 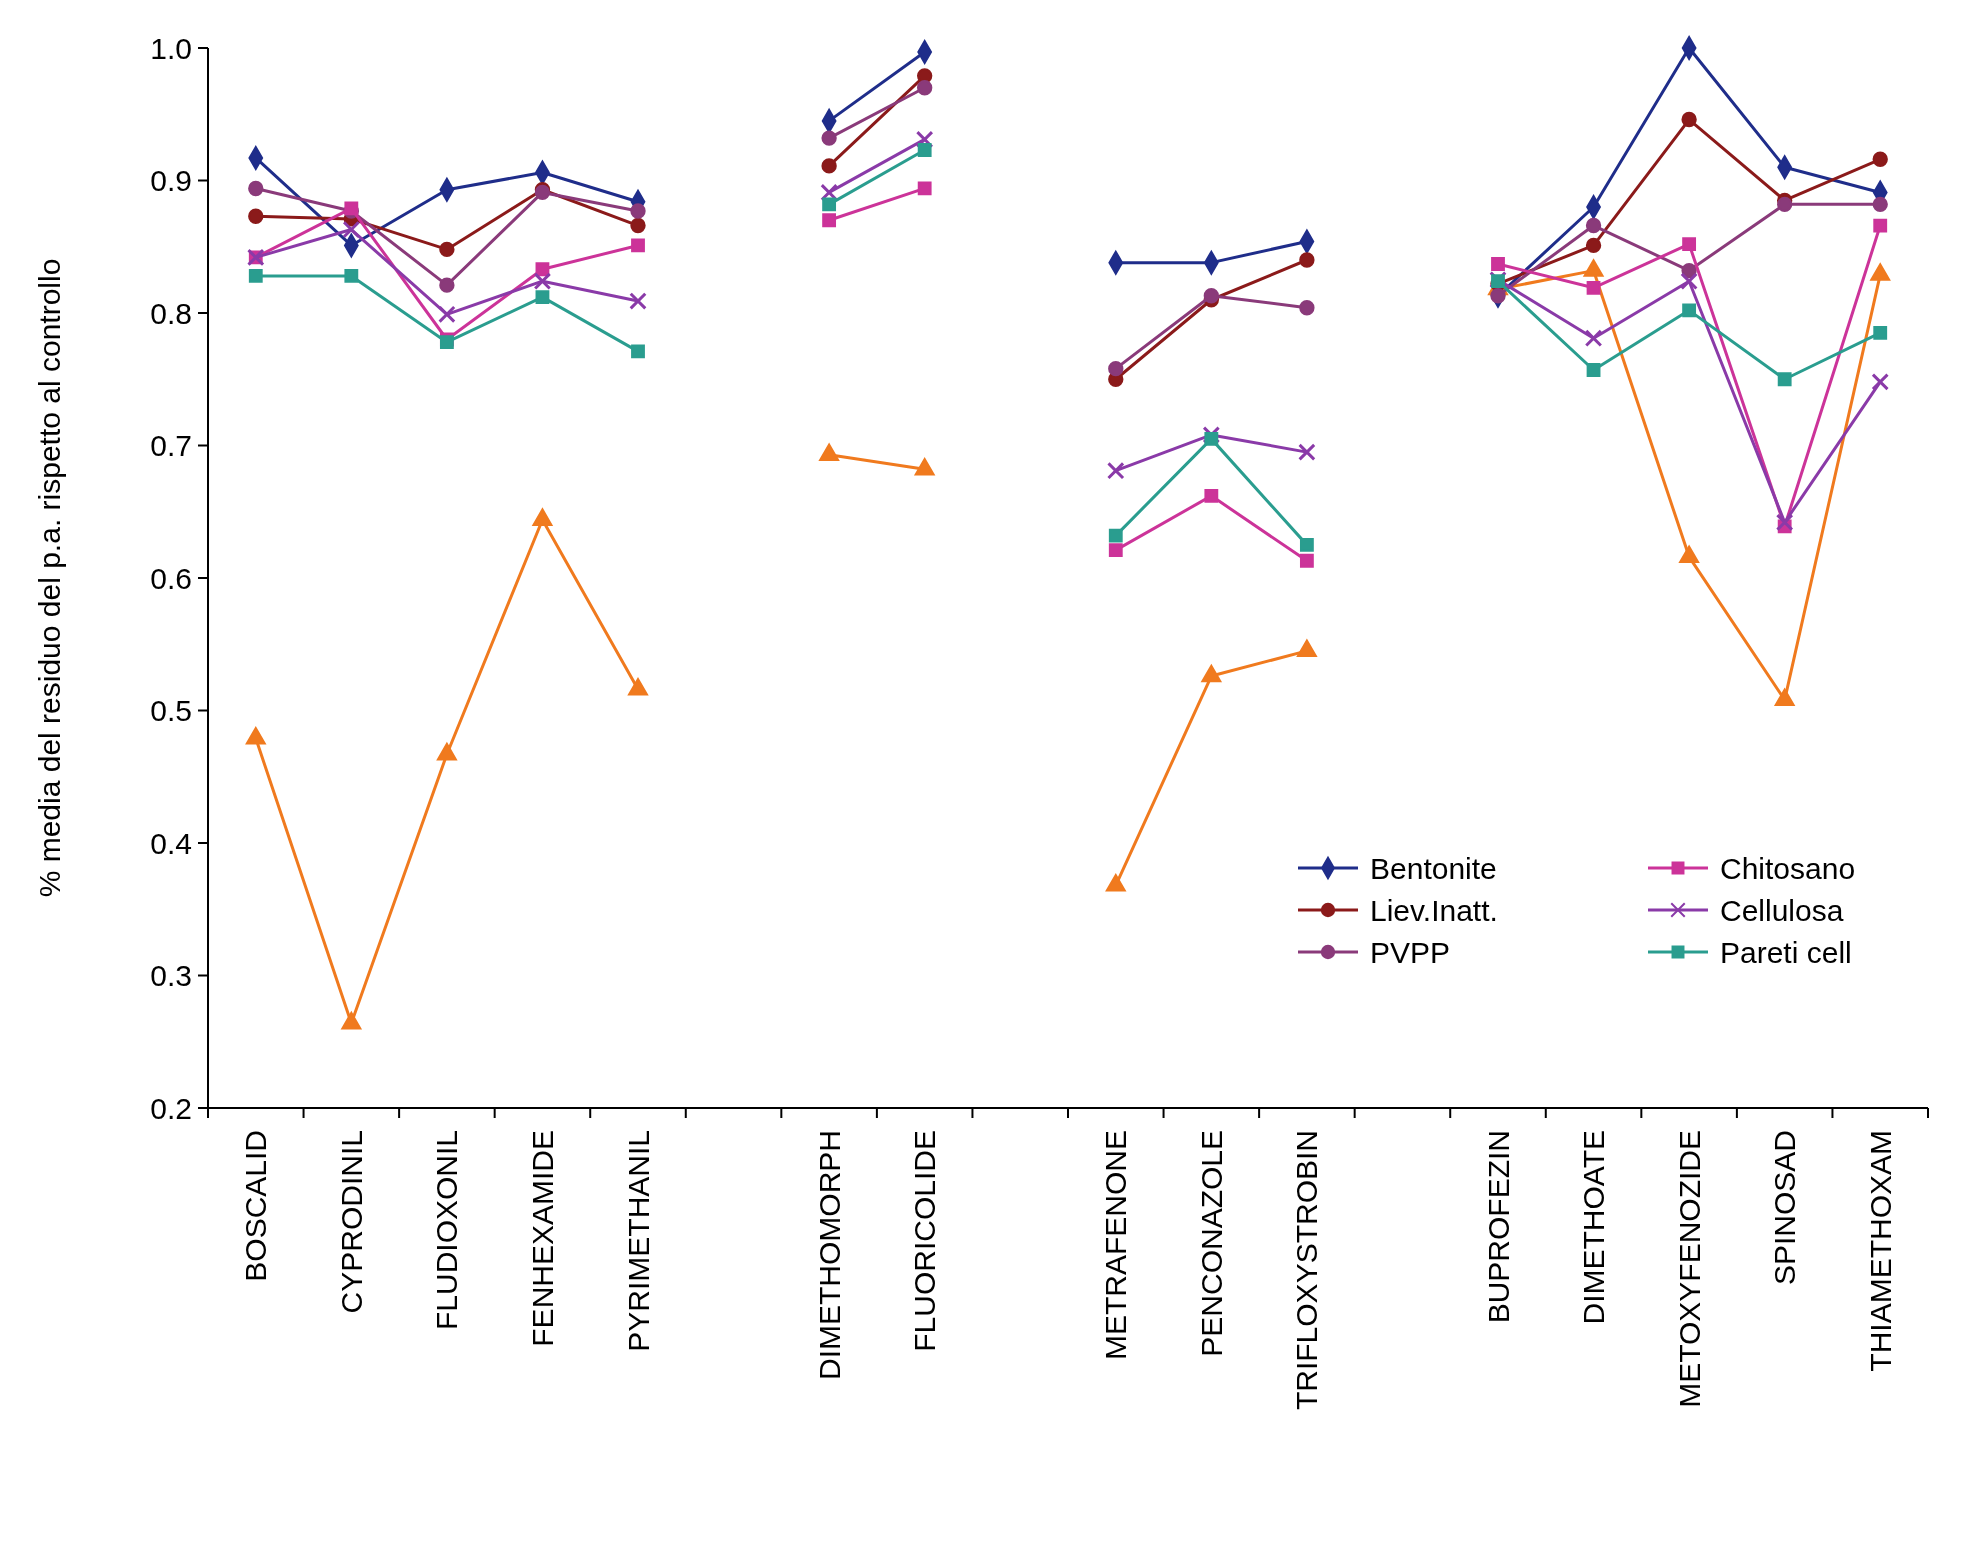 What do you see at coordinates (171, 710) in the screenshot?
I see `y-tick-label: 0.5` at bounding box center [171, 710].